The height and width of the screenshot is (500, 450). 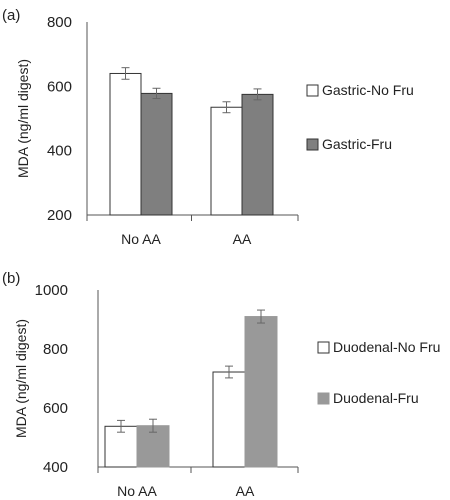 I want to click on panel-label: (a), so click(x=11, y=15).